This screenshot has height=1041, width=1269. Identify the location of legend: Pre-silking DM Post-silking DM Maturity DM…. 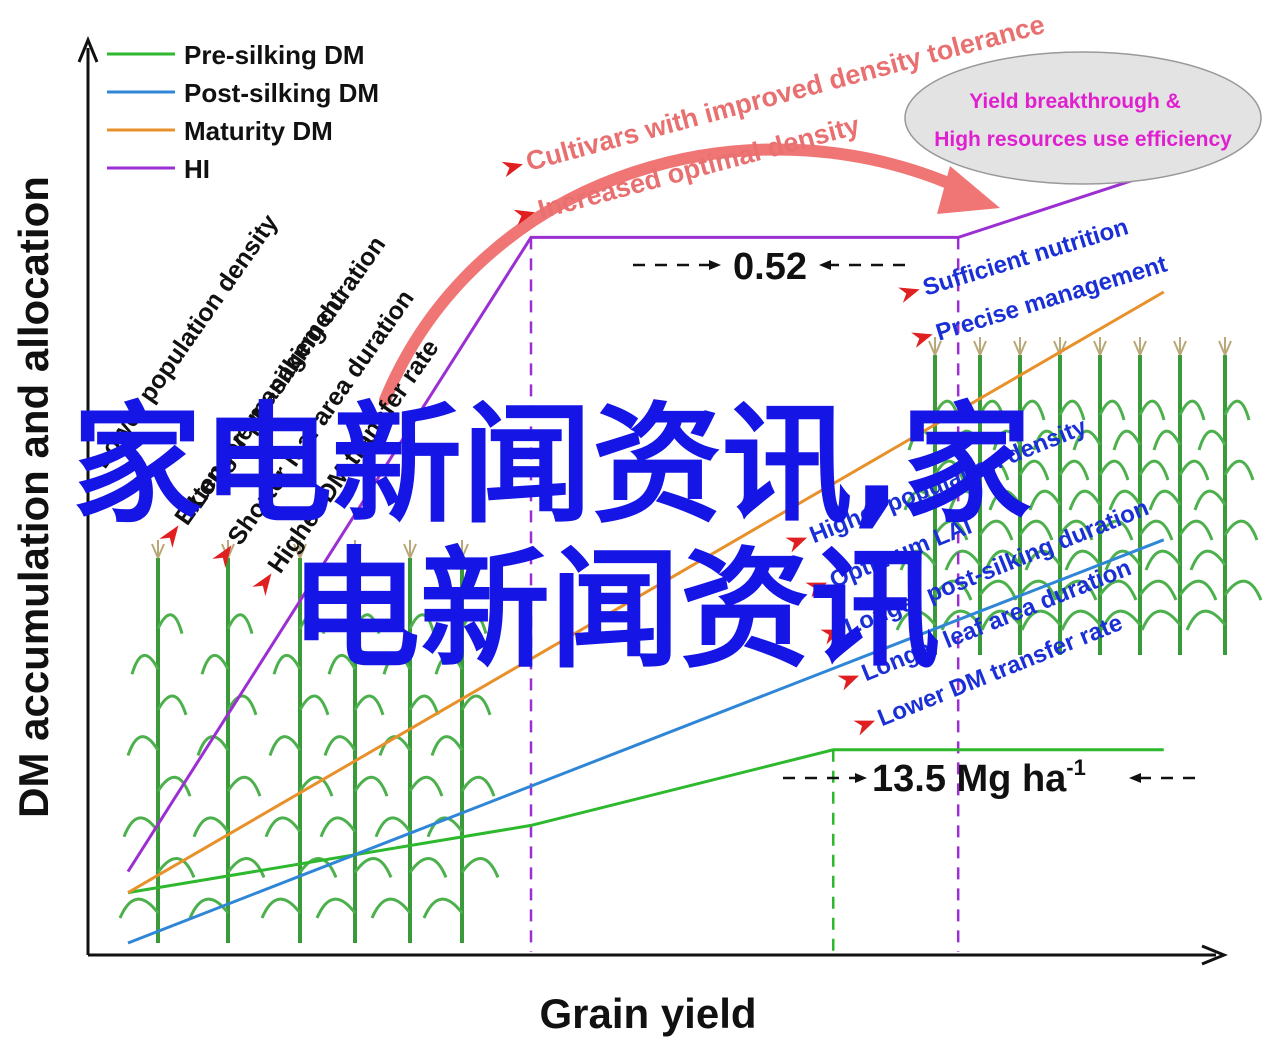
(243, 112).